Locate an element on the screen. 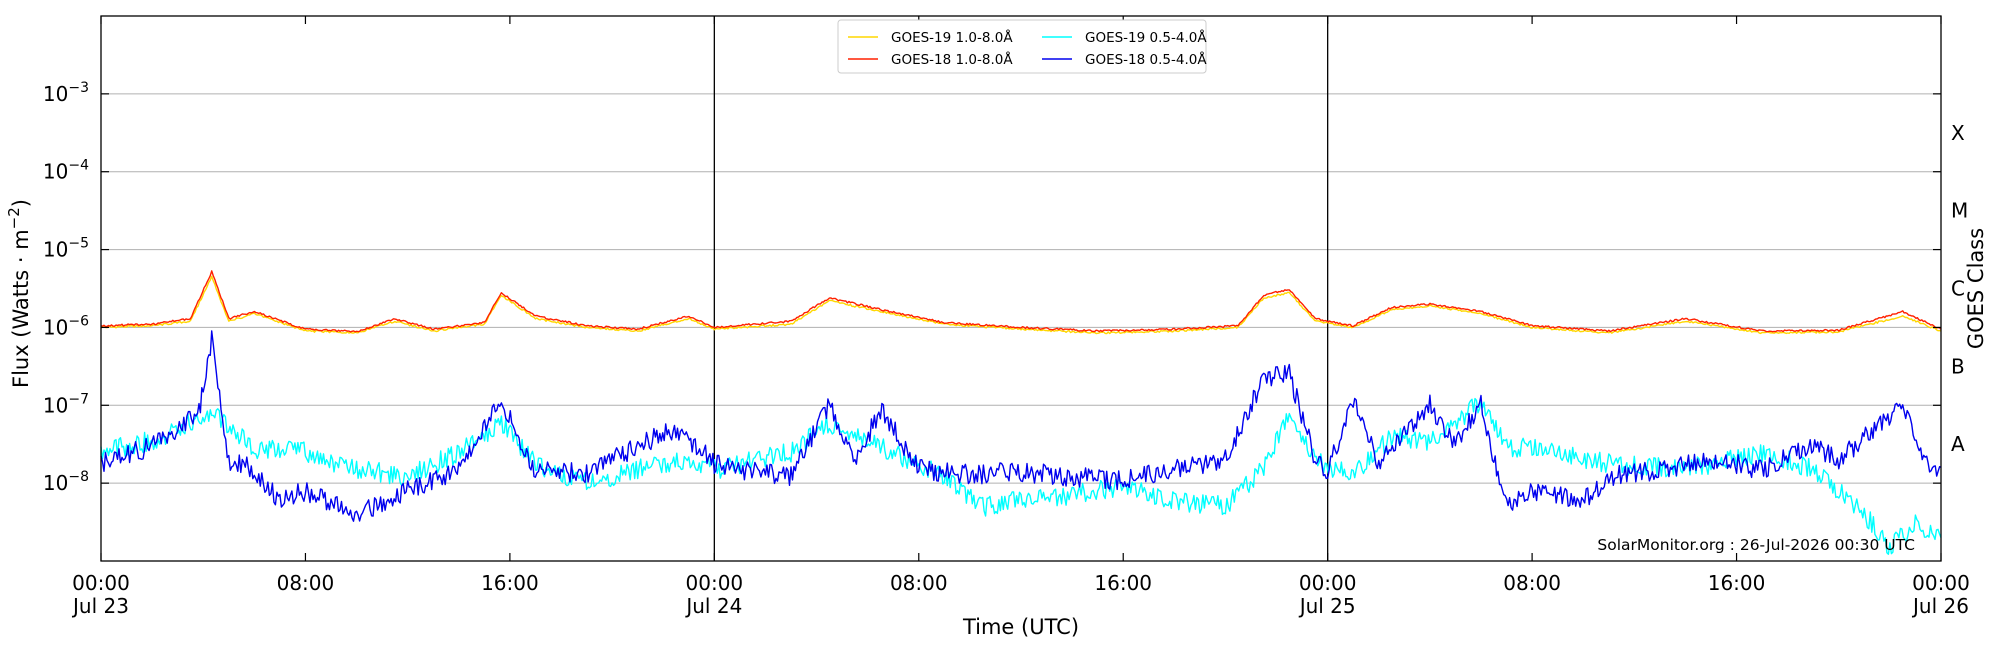  goes-class-label: C is located at coordinates (1958, 289).